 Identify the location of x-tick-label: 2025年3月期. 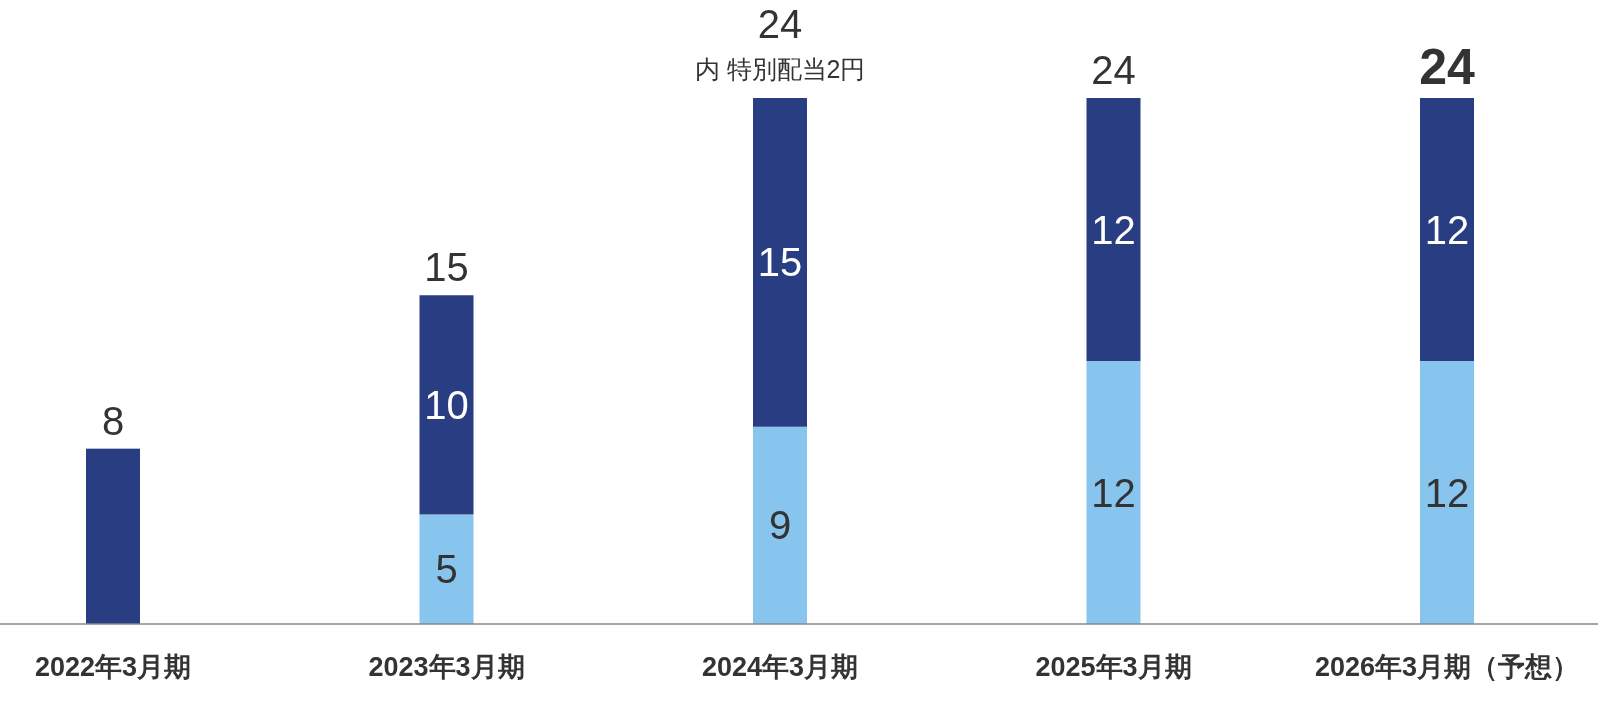
(1113, 667).